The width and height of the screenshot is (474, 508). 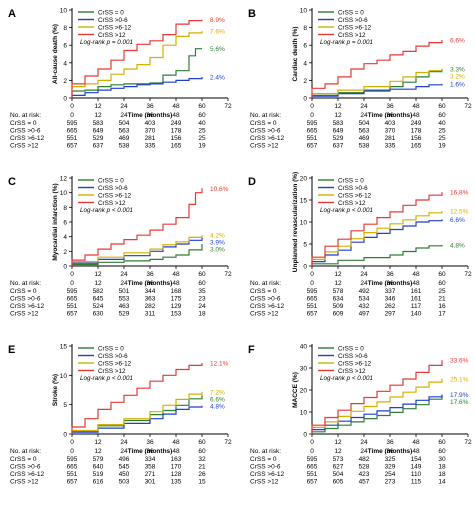 What do you see at coordinates (65, 405) in the screenshot?
I see `y-tick-label: 5` at bounding box center [65, 405].